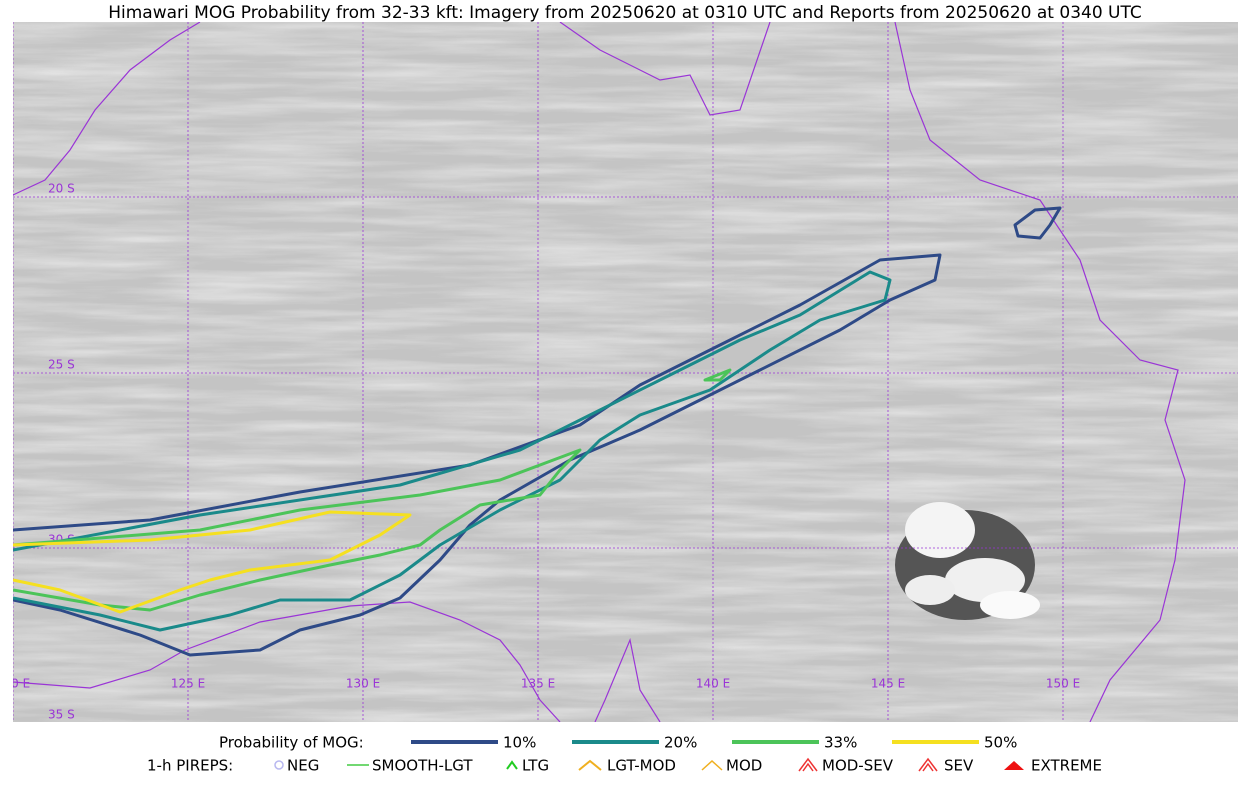  Describe the element at coordinates (15, 684) in the screenshot. I see `lon-label: 120 E` at that location.